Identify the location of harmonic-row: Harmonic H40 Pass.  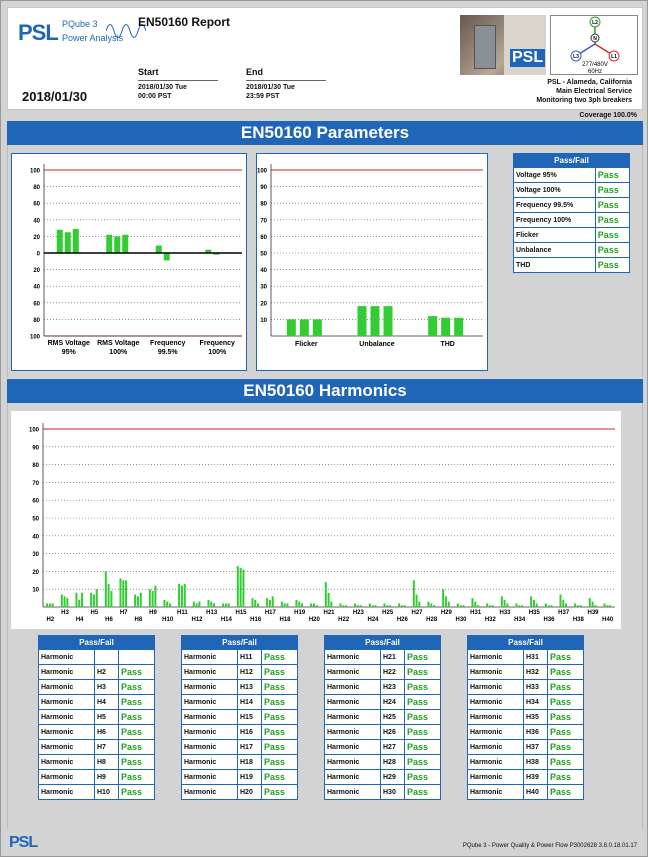
(525, 792).